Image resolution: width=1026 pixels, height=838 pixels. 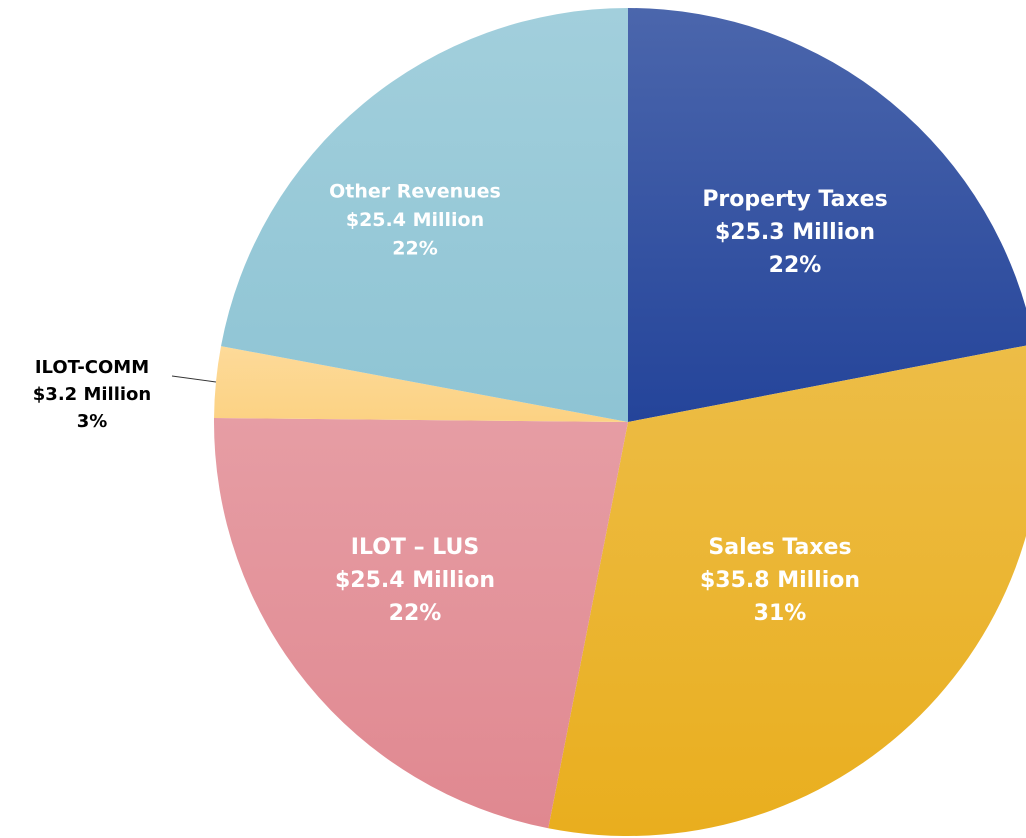 I want to click on slice-name: ILOT – LUS, so click(x=415, y=547).